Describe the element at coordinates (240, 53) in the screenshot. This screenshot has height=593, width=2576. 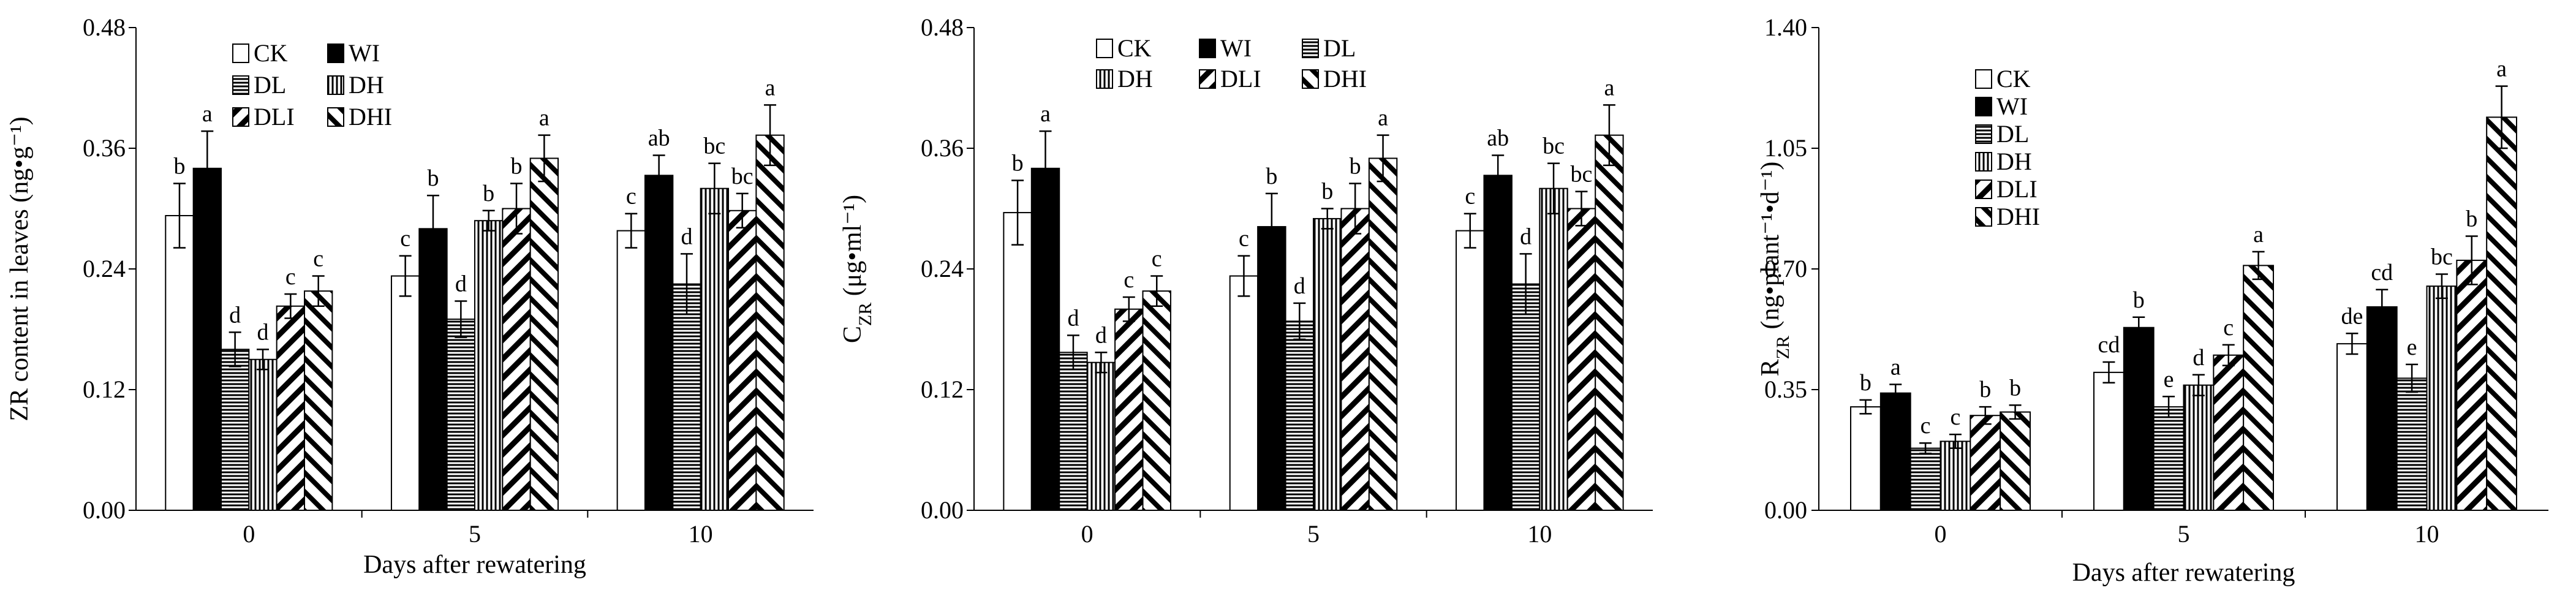
I see `legend-swatch-ck` at that location.